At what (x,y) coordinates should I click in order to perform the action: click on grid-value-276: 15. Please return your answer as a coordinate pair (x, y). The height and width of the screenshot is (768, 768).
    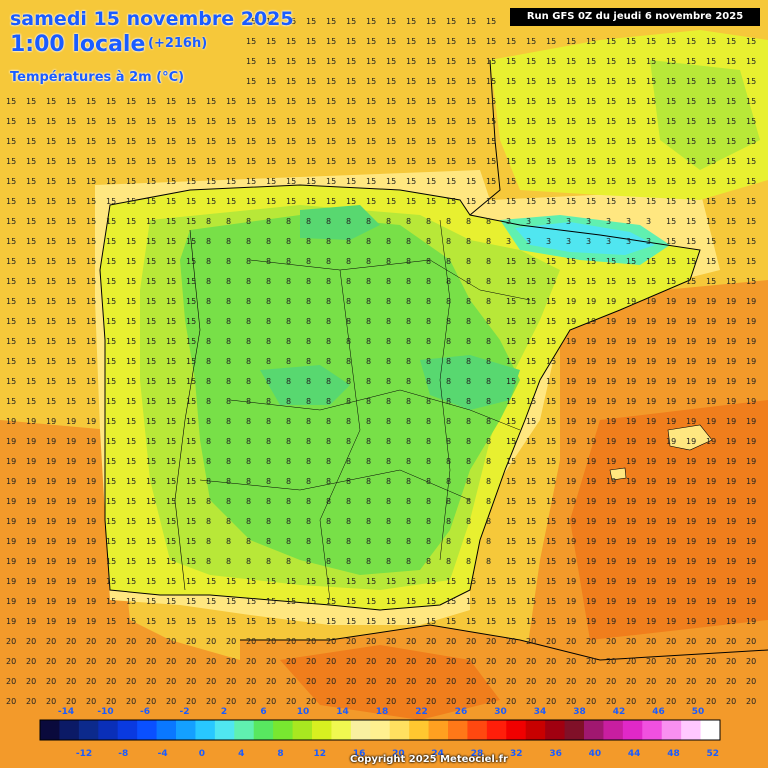
    Looking at the image, I should click on (671, 181).